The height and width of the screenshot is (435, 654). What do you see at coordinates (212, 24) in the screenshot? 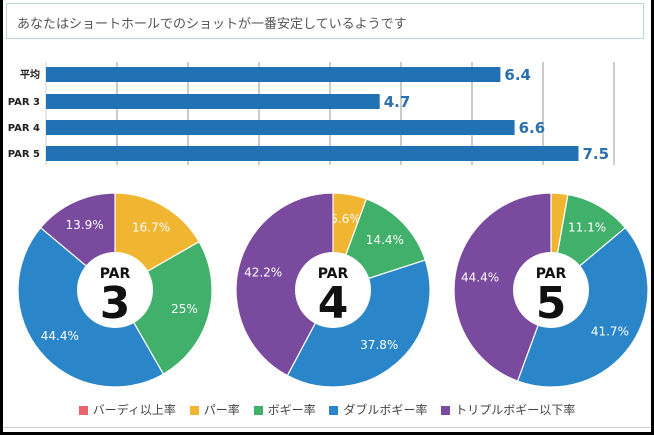
I see `message-text: あなたはショートホールでのショットが一番安定しているようです` at bounding box center [212, 24].